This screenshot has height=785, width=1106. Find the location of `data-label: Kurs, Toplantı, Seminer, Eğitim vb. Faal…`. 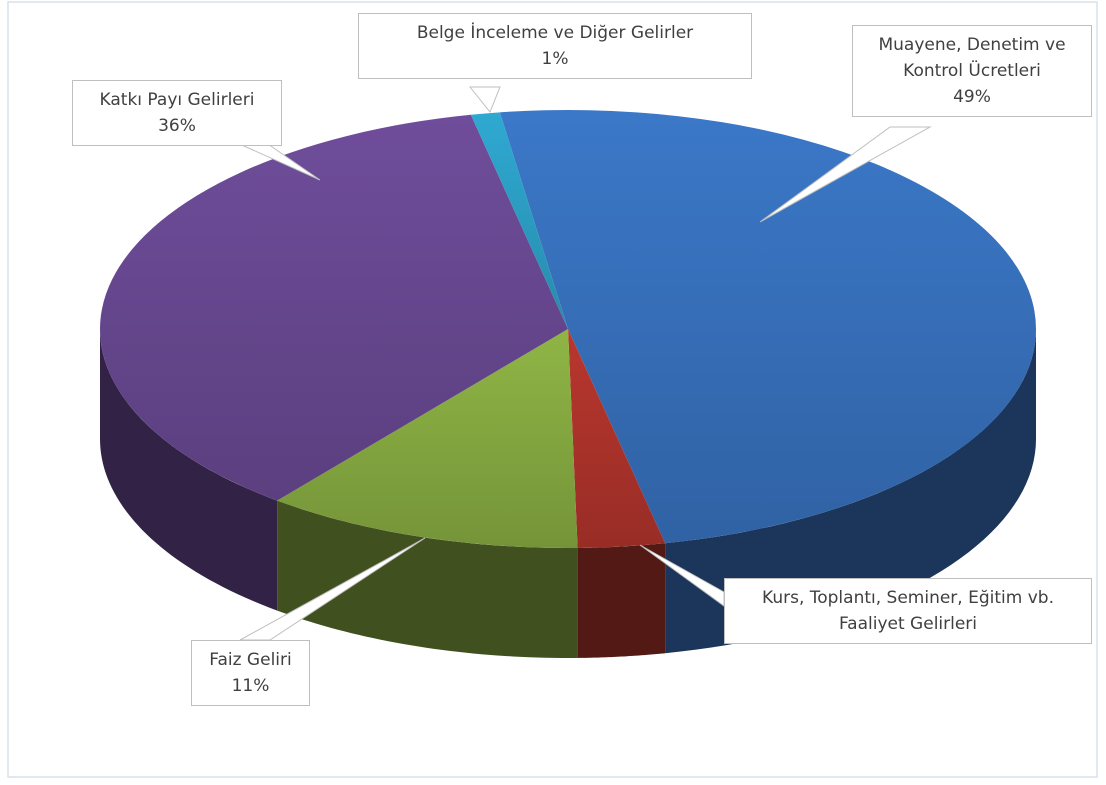

data-label: Kurs, Toplantı, Seminer, Eğitim vb. Faal… is located at coordinates (908, 611).